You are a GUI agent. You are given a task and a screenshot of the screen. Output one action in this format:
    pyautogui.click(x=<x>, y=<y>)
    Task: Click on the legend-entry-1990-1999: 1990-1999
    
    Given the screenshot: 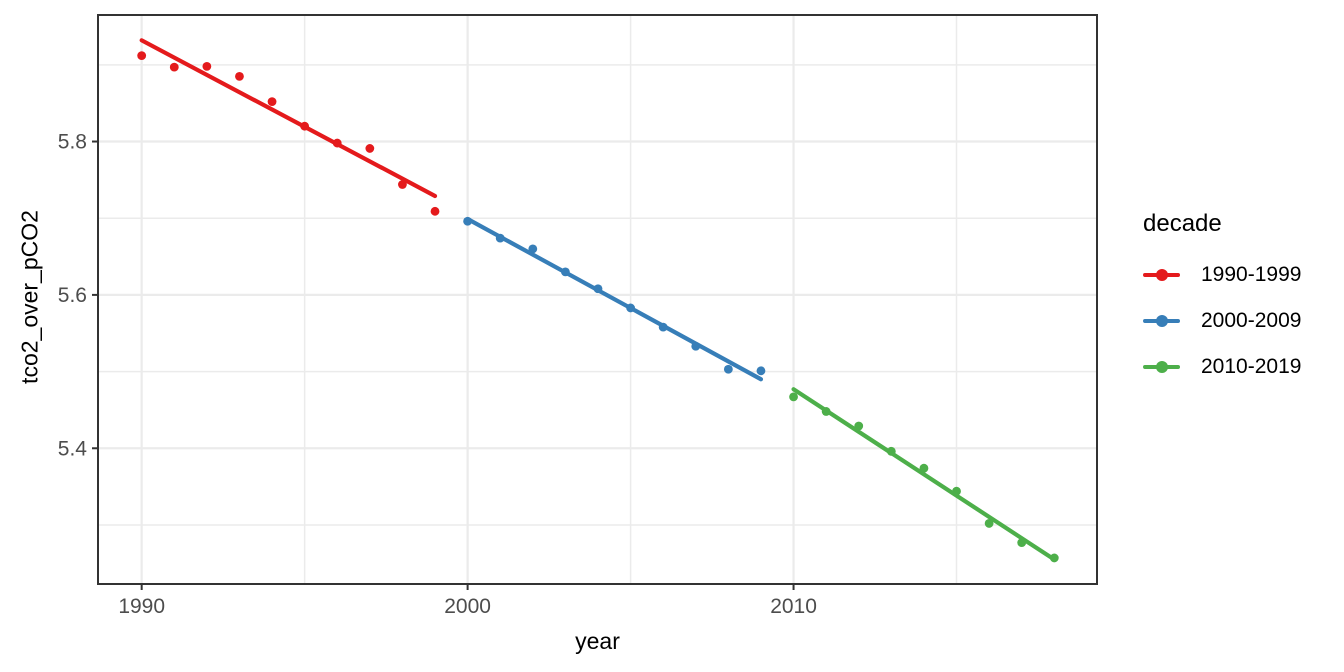 What is the action you would take?
    pyautogui.click(x=1222, y=275)
    